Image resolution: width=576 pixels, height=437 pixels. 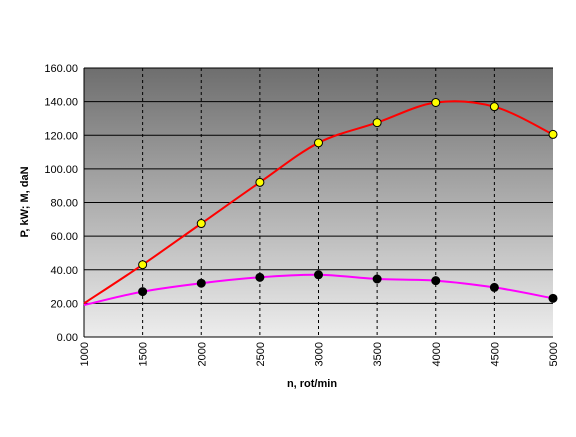 I want to click on y-tick-label-1: 20.00, so click(x=64, y=304).